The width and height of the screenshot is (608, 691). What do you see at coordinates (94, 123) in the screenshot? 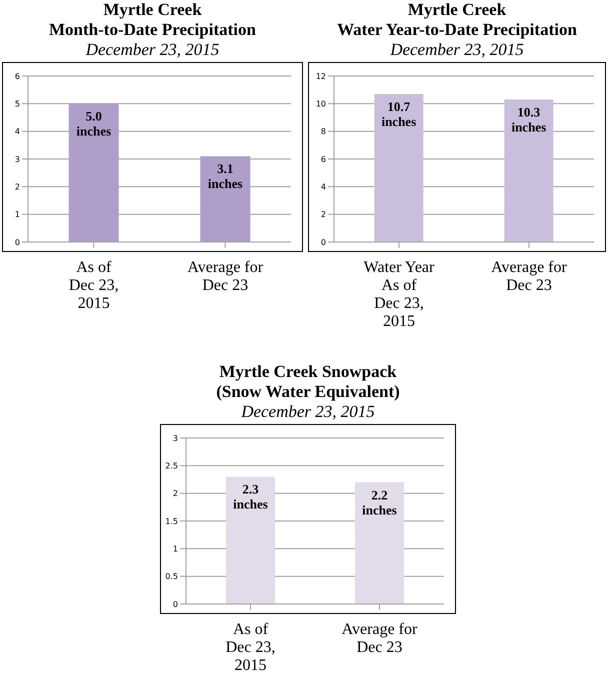
I see `data-label: 5.0 inches` at bounding box center [94, 123].